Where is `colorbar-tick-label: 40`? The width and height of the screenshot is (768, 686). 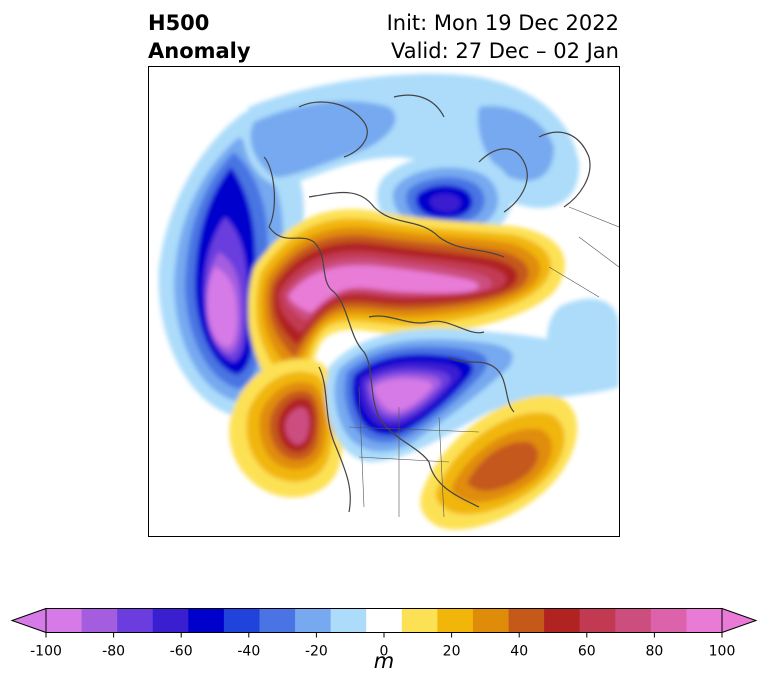
colorbar-tick-label: 40 is located at coordinates (519, 652).